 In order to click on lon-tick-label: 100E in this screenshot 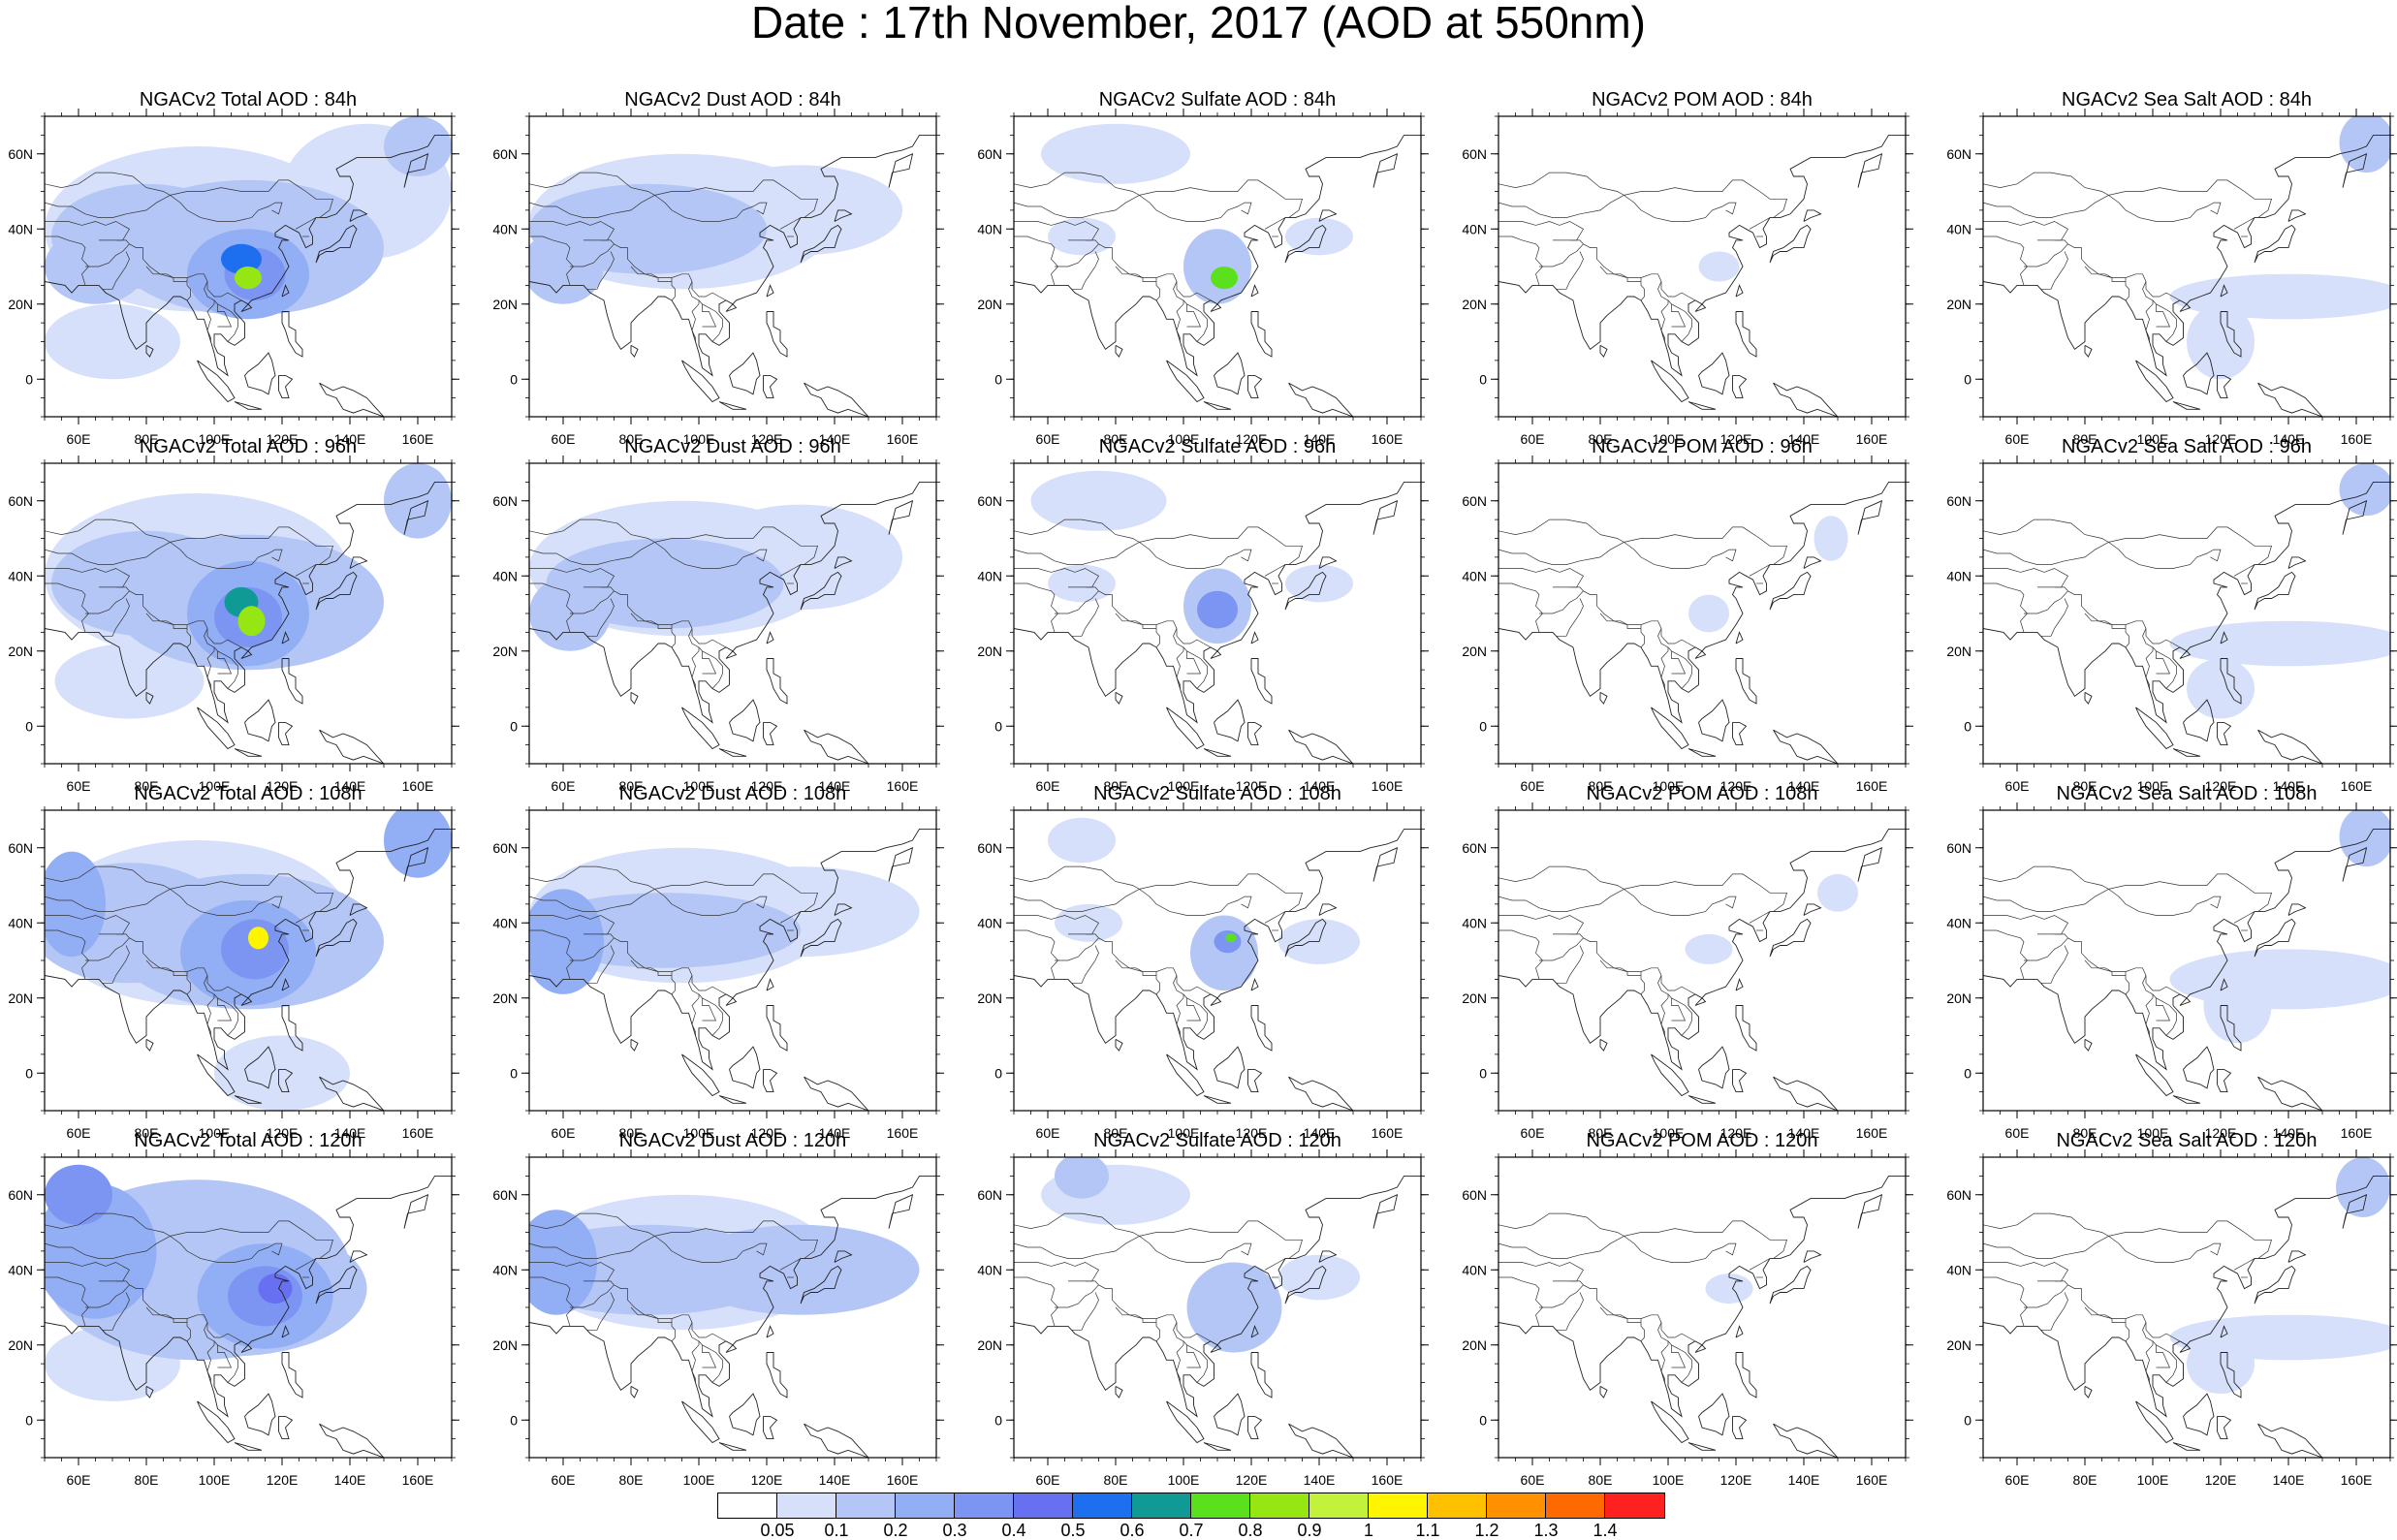, I will do `click(1669, 1480)`.